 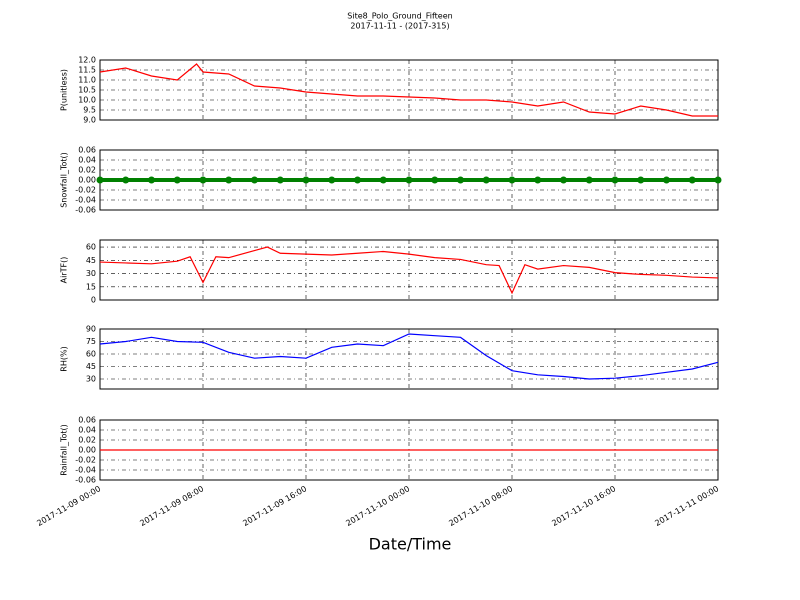 I want to click on y-axis-label: Rainfall_Tot(), so click(x=64, y=450).